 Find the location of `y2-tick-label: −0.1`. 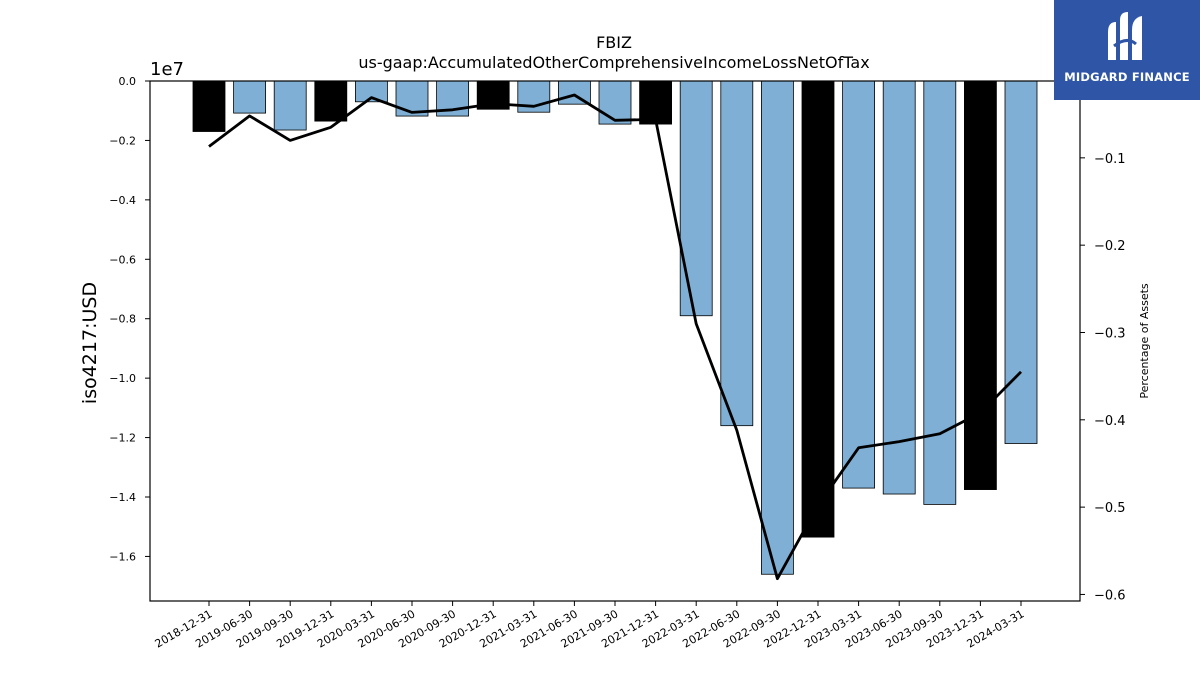

y2-tick-label: −0.1 is located at coordinates (1110, 159).